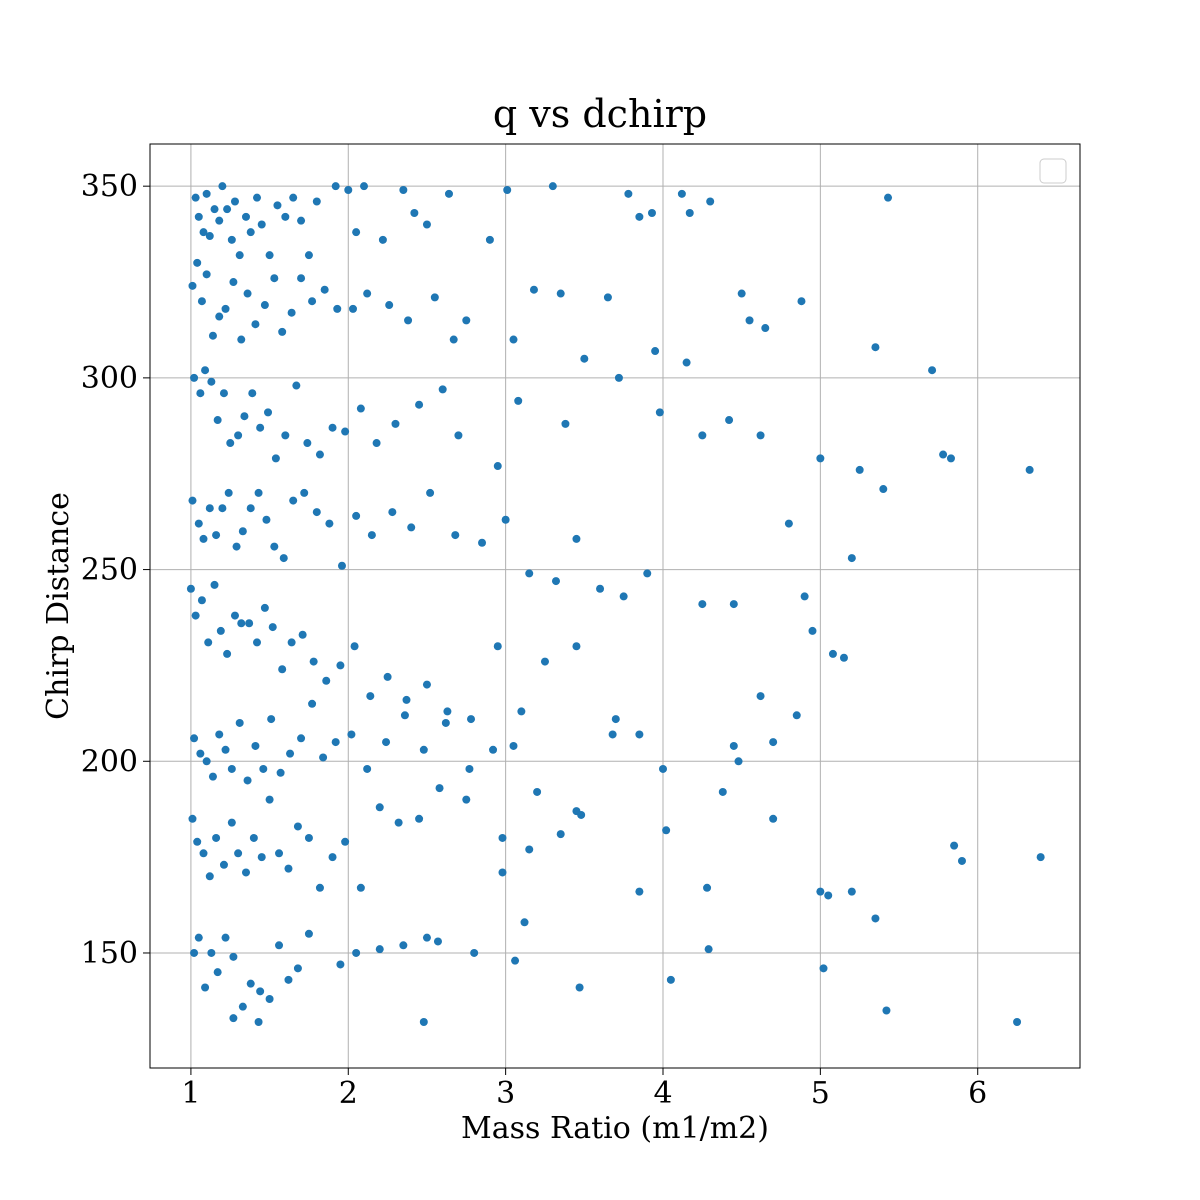  Describe the element at coordinates (190, 1093) in the screenshot. I see `x-tick-label: 1` at that location.